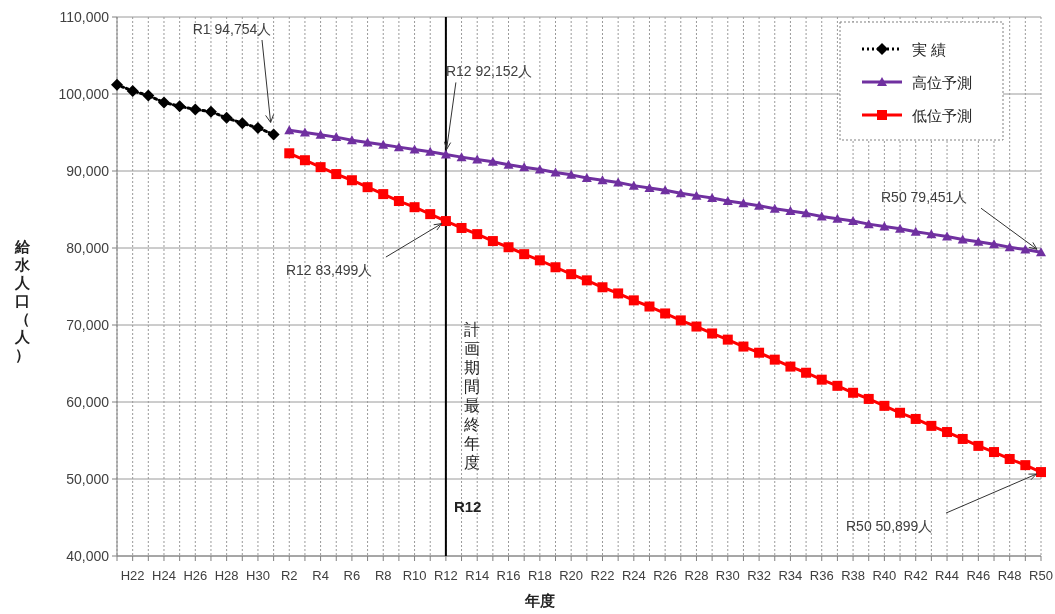  Describe the element at coordinates (414, 575) in the screenshot. I see `x-tick-label: R10` at that location.